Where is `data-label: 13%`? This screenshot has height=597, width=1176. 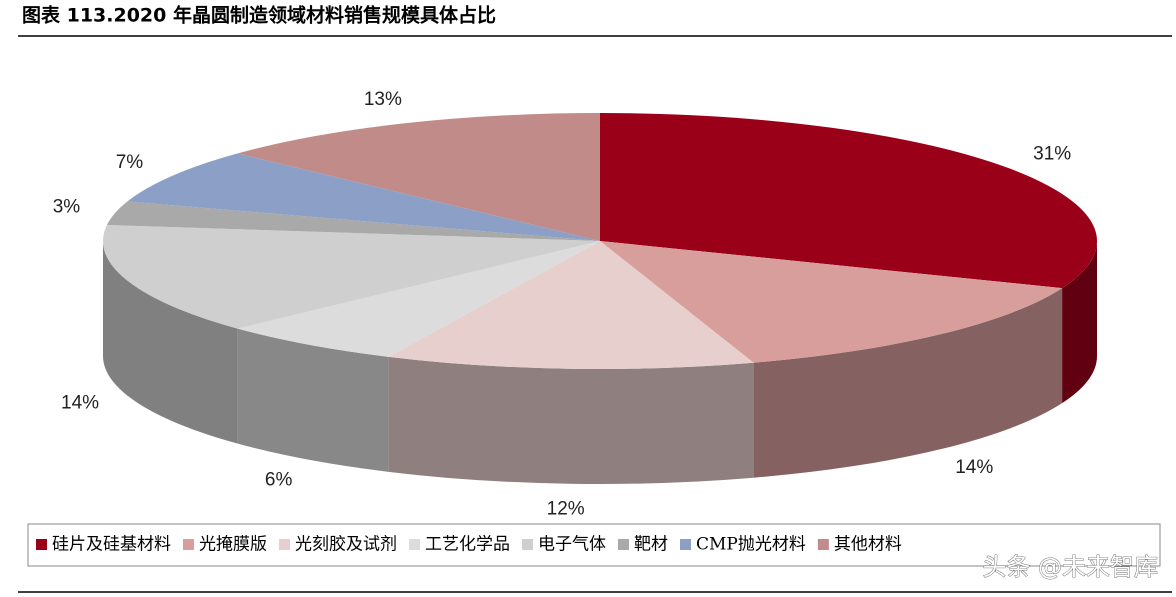 data-label: 13% is located at coordinates (383, 99).